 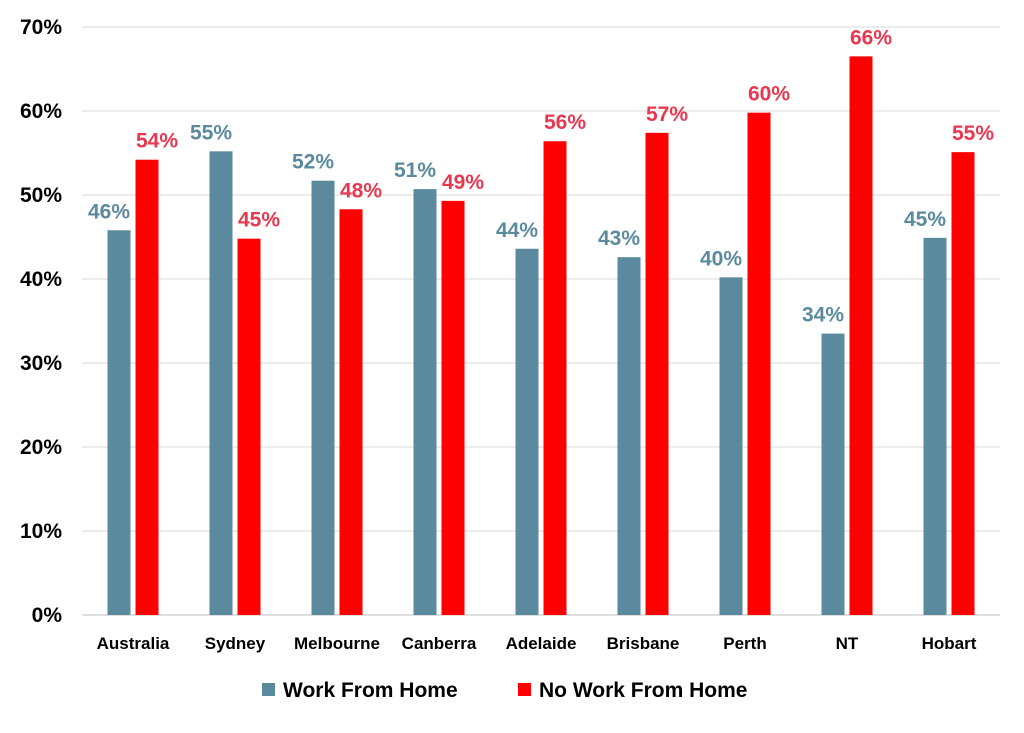 What do you see at coordinates (565, 122) in the screenshot?
I see `data-label: 56%` at bounding box center [565, 122].